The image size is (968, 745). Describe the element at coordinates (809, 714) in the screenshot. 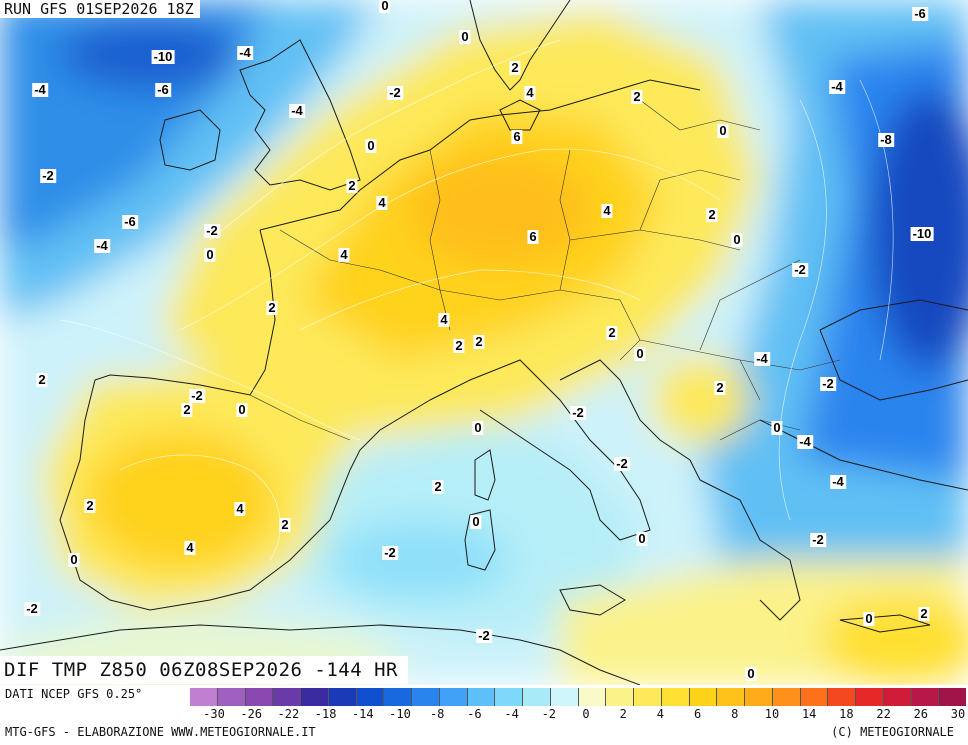

I see `colorbar-tick-label: 14` at that location.